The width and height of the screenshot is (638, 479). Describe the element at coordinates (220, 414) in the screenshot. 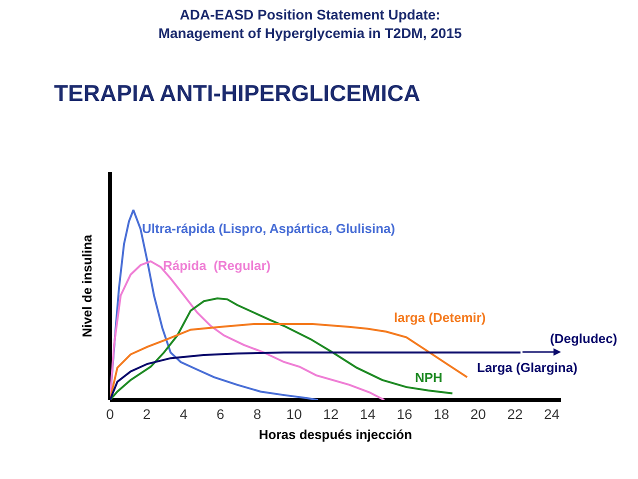

I see `x-tick-label: 6` at that location.